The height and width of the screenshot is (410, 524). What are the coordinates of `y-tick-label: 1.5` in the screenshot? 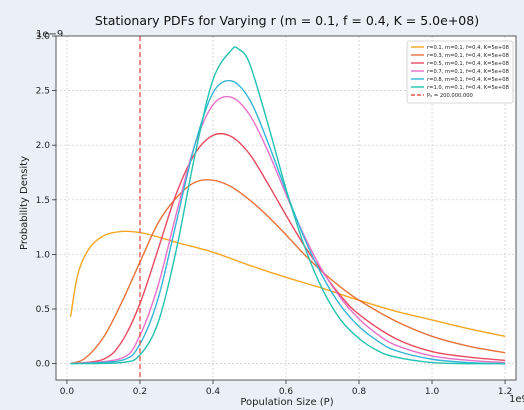 It's located at (43, 201).